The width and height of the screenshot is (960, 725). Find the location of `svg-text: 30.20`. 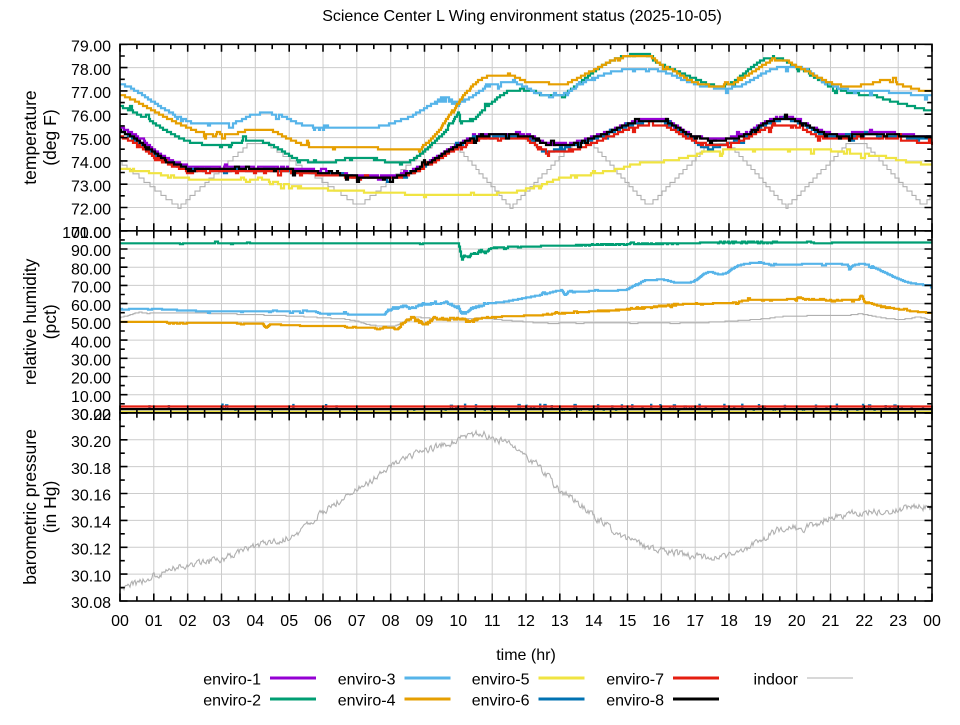

svg-text: 30.20 is located at coordinates (91, 442).